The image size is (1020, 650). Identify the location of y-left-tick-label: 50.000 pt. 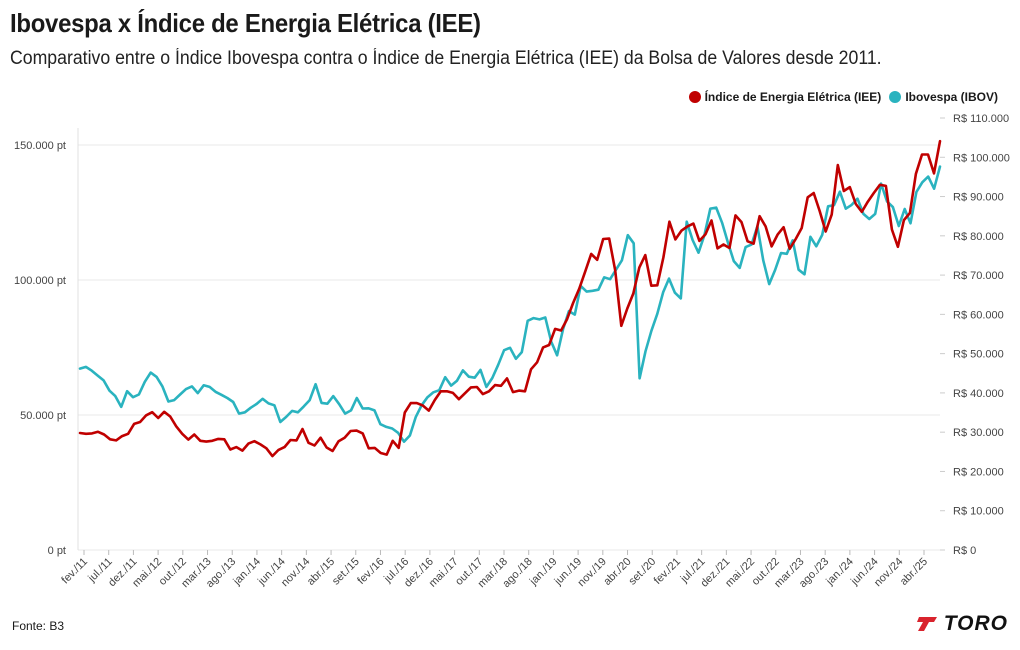
(43, 416).